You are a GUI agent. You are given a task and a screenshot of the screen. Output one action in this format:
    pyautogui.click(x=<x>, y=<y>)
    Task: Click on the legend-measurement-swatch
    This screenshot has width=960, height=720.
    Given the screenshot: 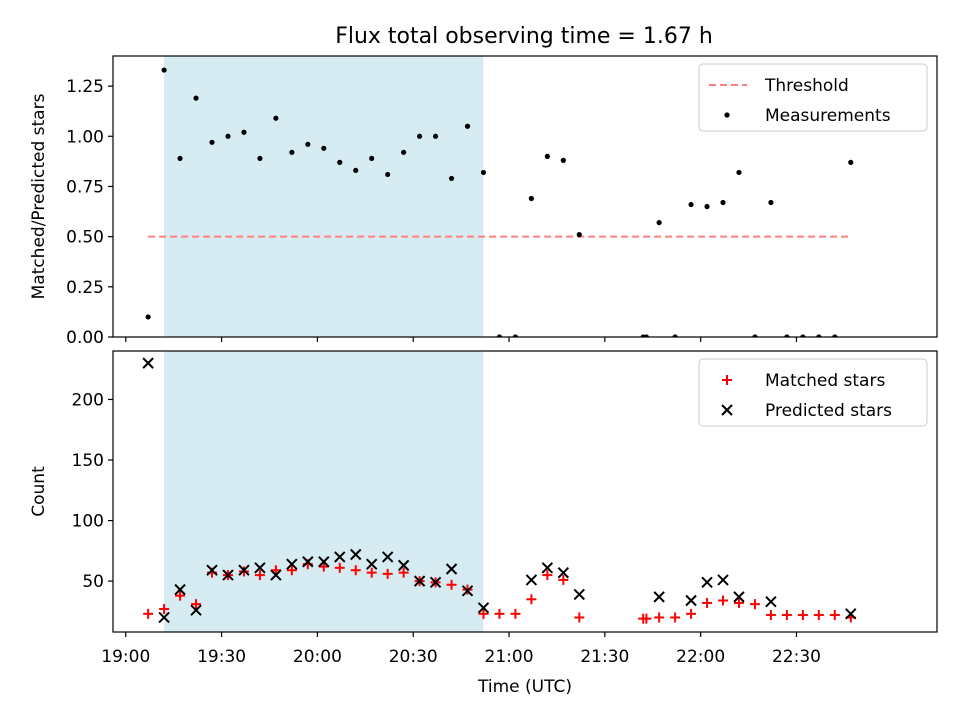 What is the action you would take?
    pyautogui.click(x=727, y=115)
    